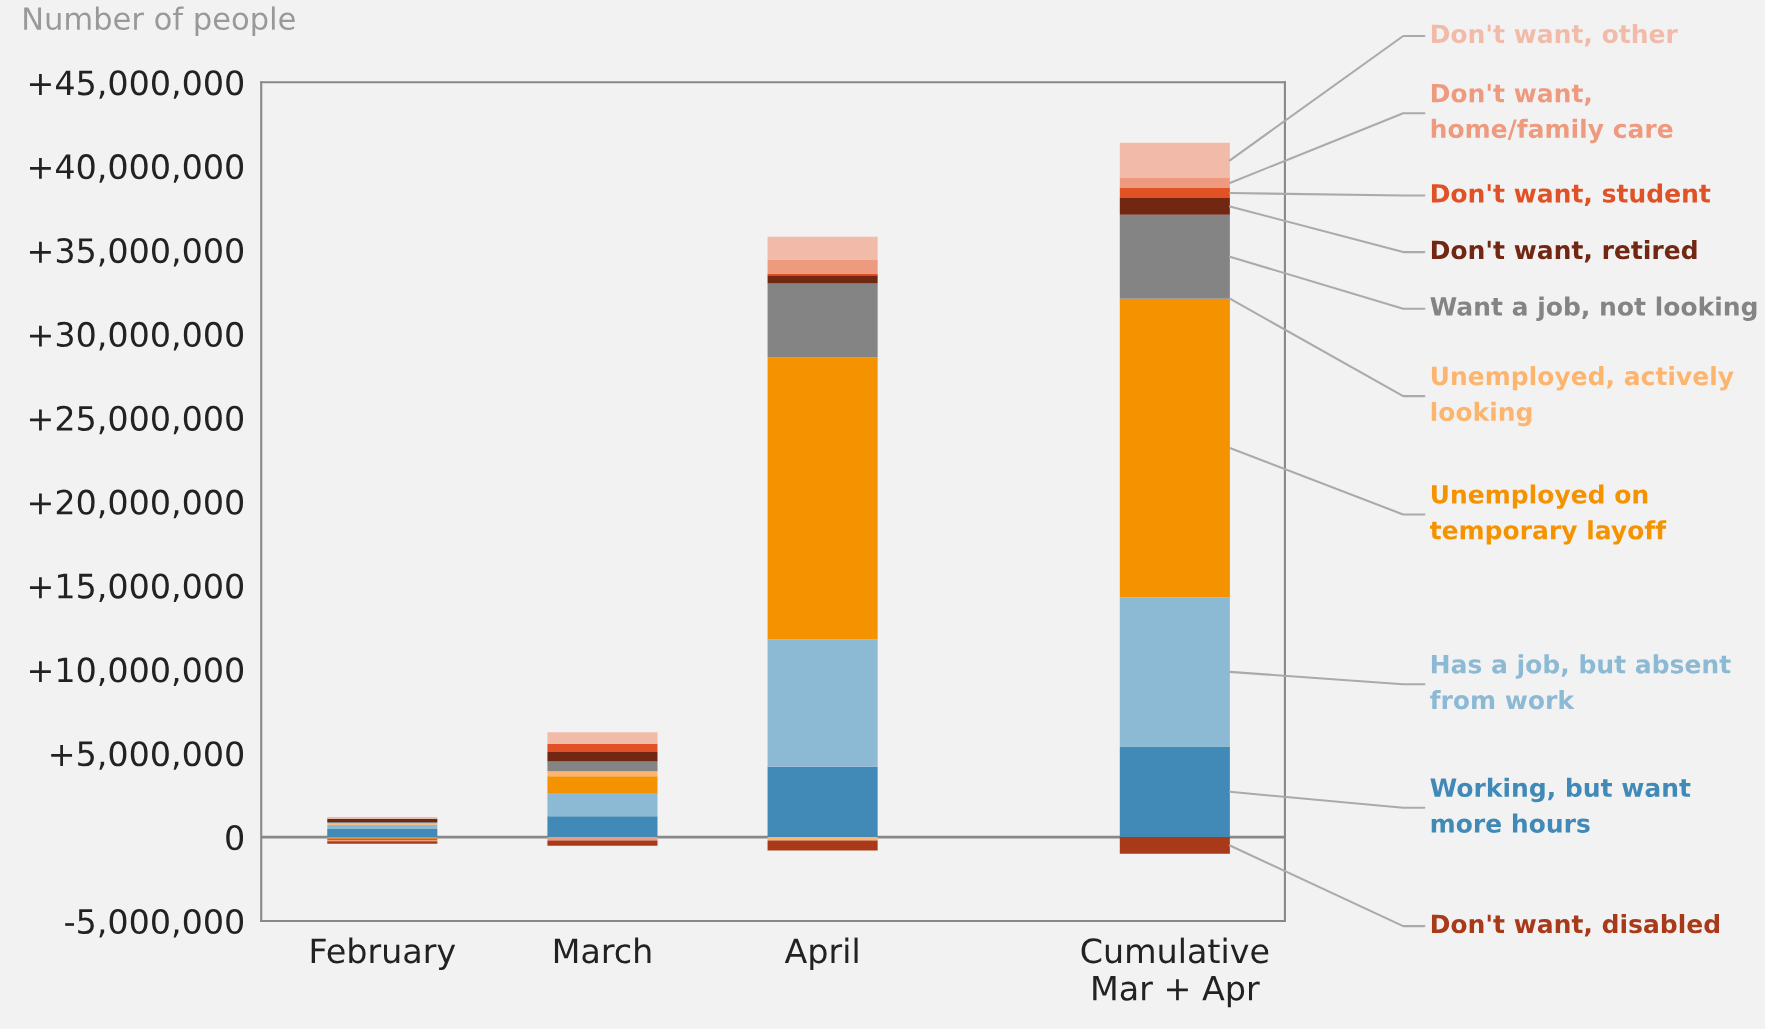  I want to click on x-tick-label: February, so click(383, 953).